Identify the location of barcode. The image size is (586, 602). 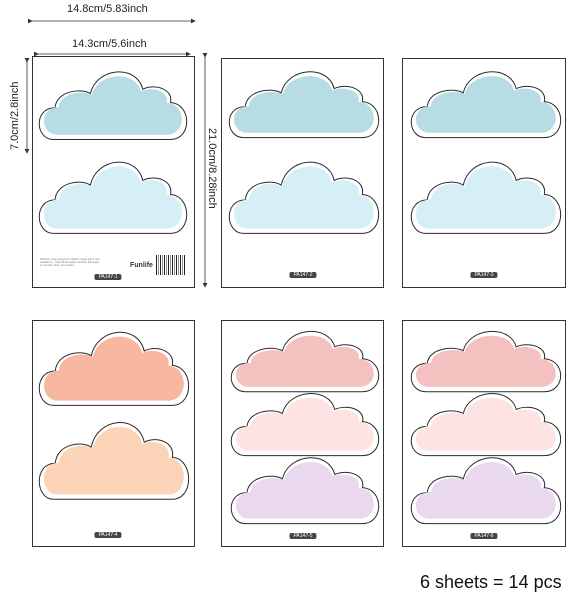
(171, 265).